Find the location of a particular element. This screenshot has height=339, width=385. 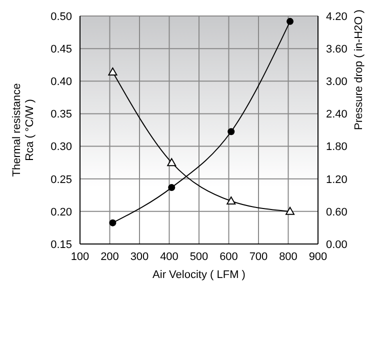

x-tick-label: 200 is located at coordinates (109, 256).